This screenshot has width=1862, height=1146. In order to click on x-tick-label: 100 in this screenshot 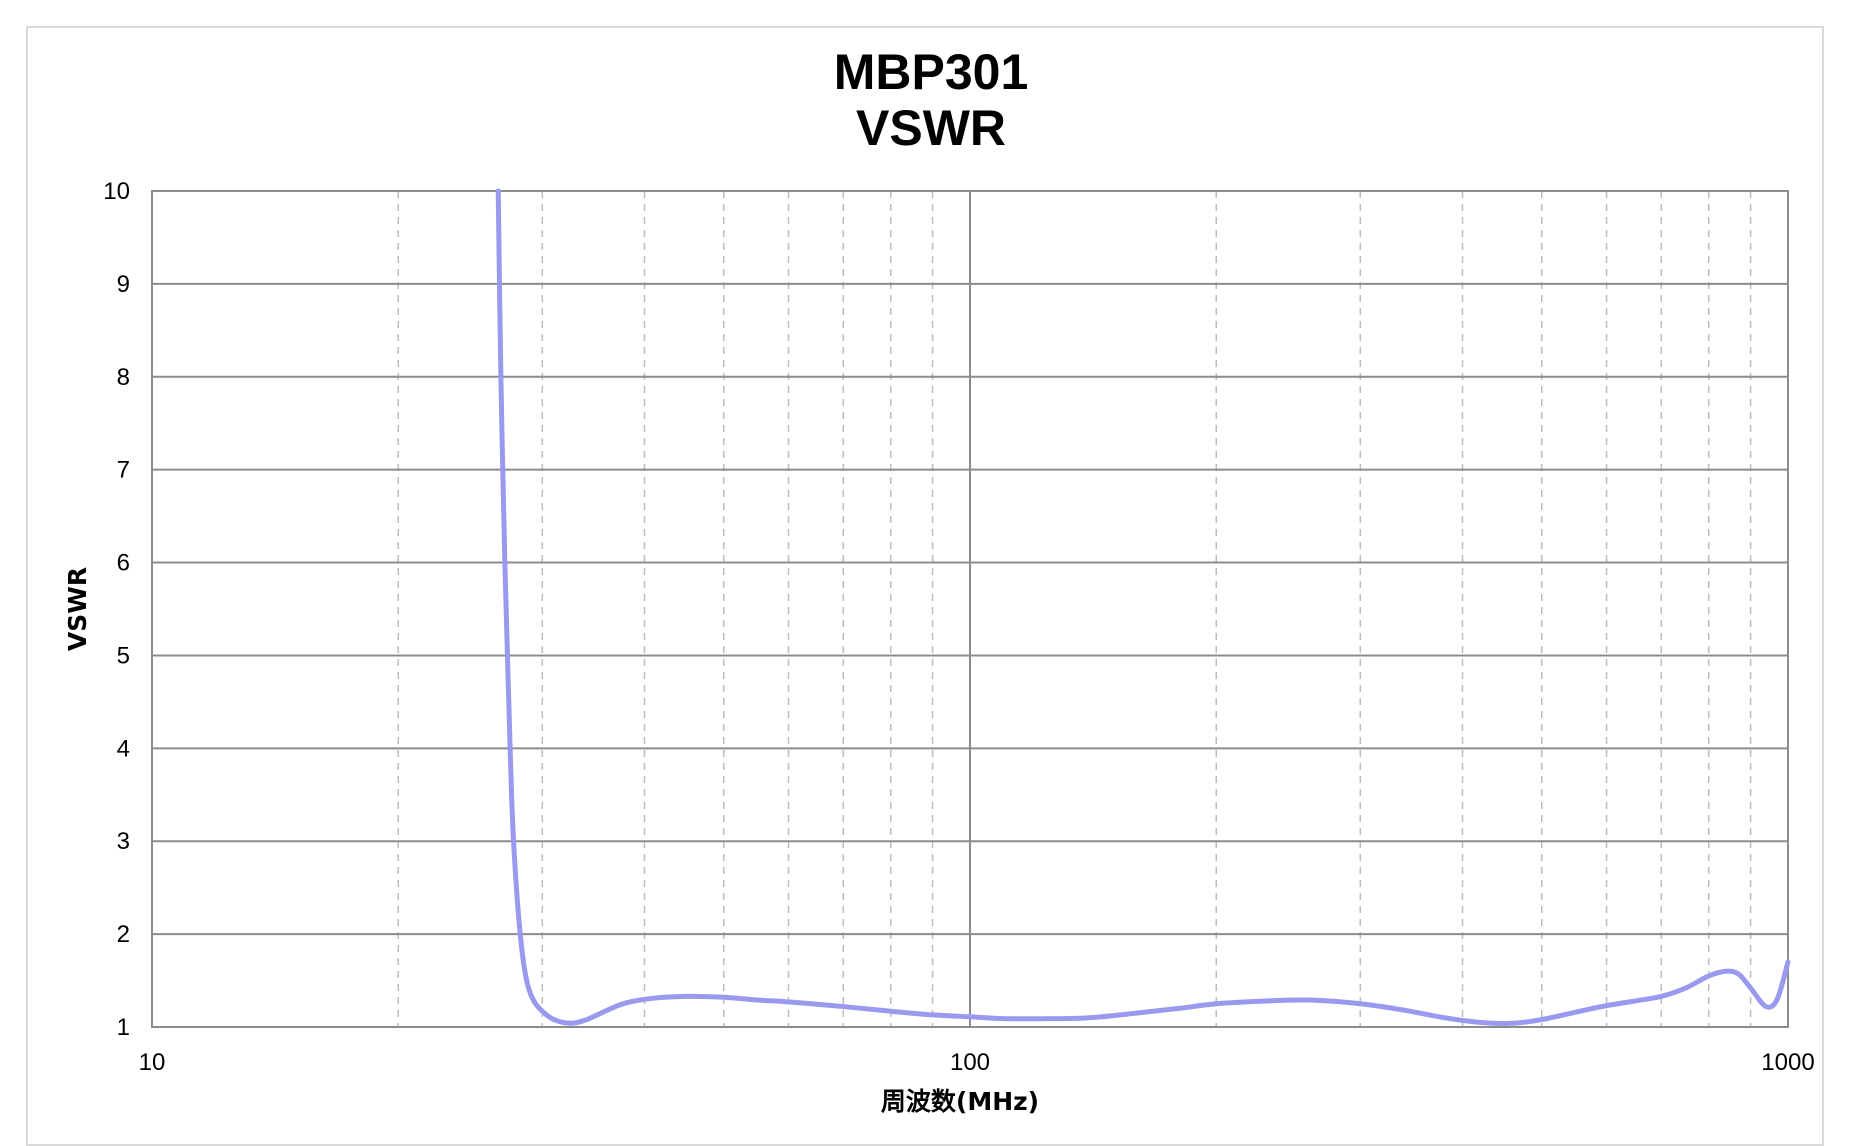, I will do `click(970, 1062)`.